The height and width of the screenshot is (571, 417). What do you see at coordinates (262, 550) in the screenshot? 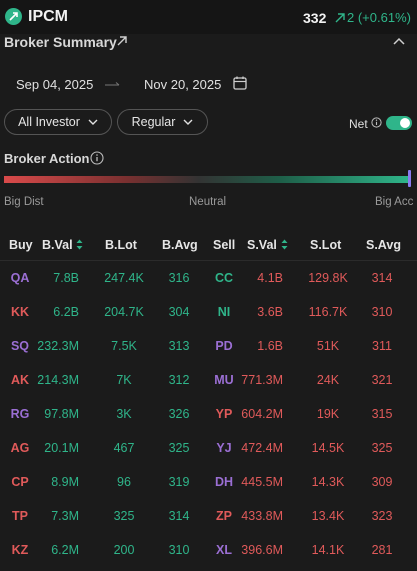
I see `cell-sval: 396.6M` at bounding box center [262, 550].